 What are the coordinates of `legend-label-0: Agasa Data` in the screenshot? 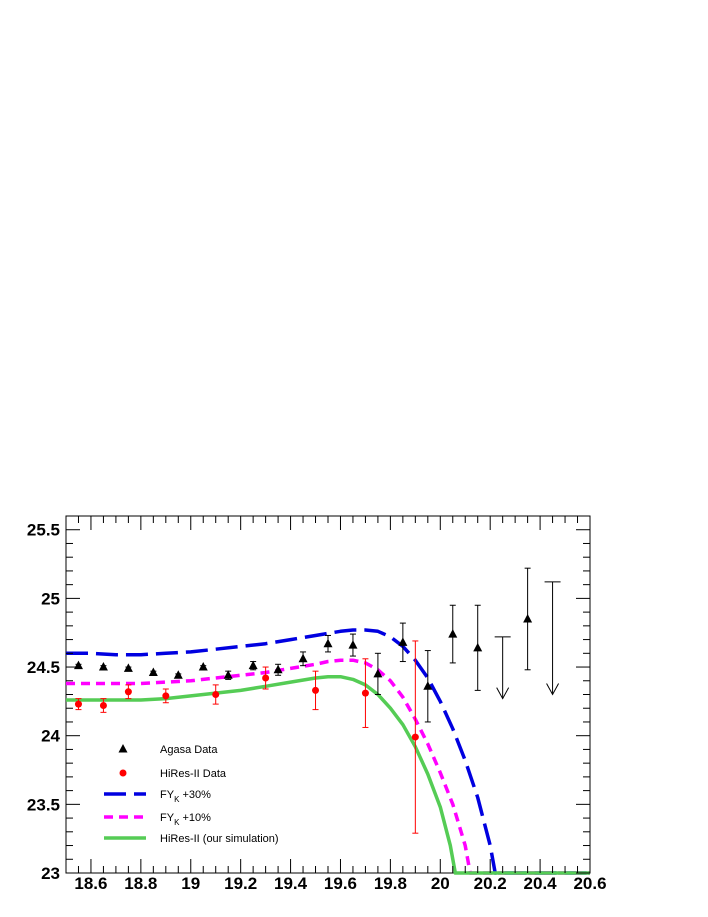 It's located at (189, 750).